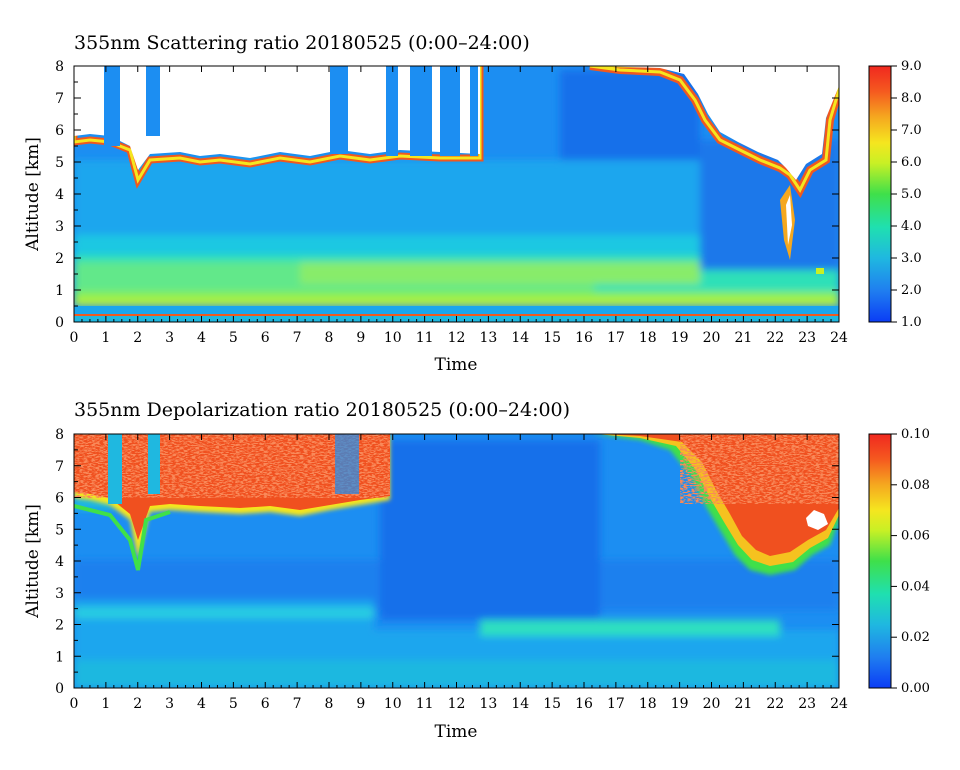 Image resolution: width=960 pixels, height=770 pixels. I want to click on panel-1-cloud-top-left, so click(279, 127).